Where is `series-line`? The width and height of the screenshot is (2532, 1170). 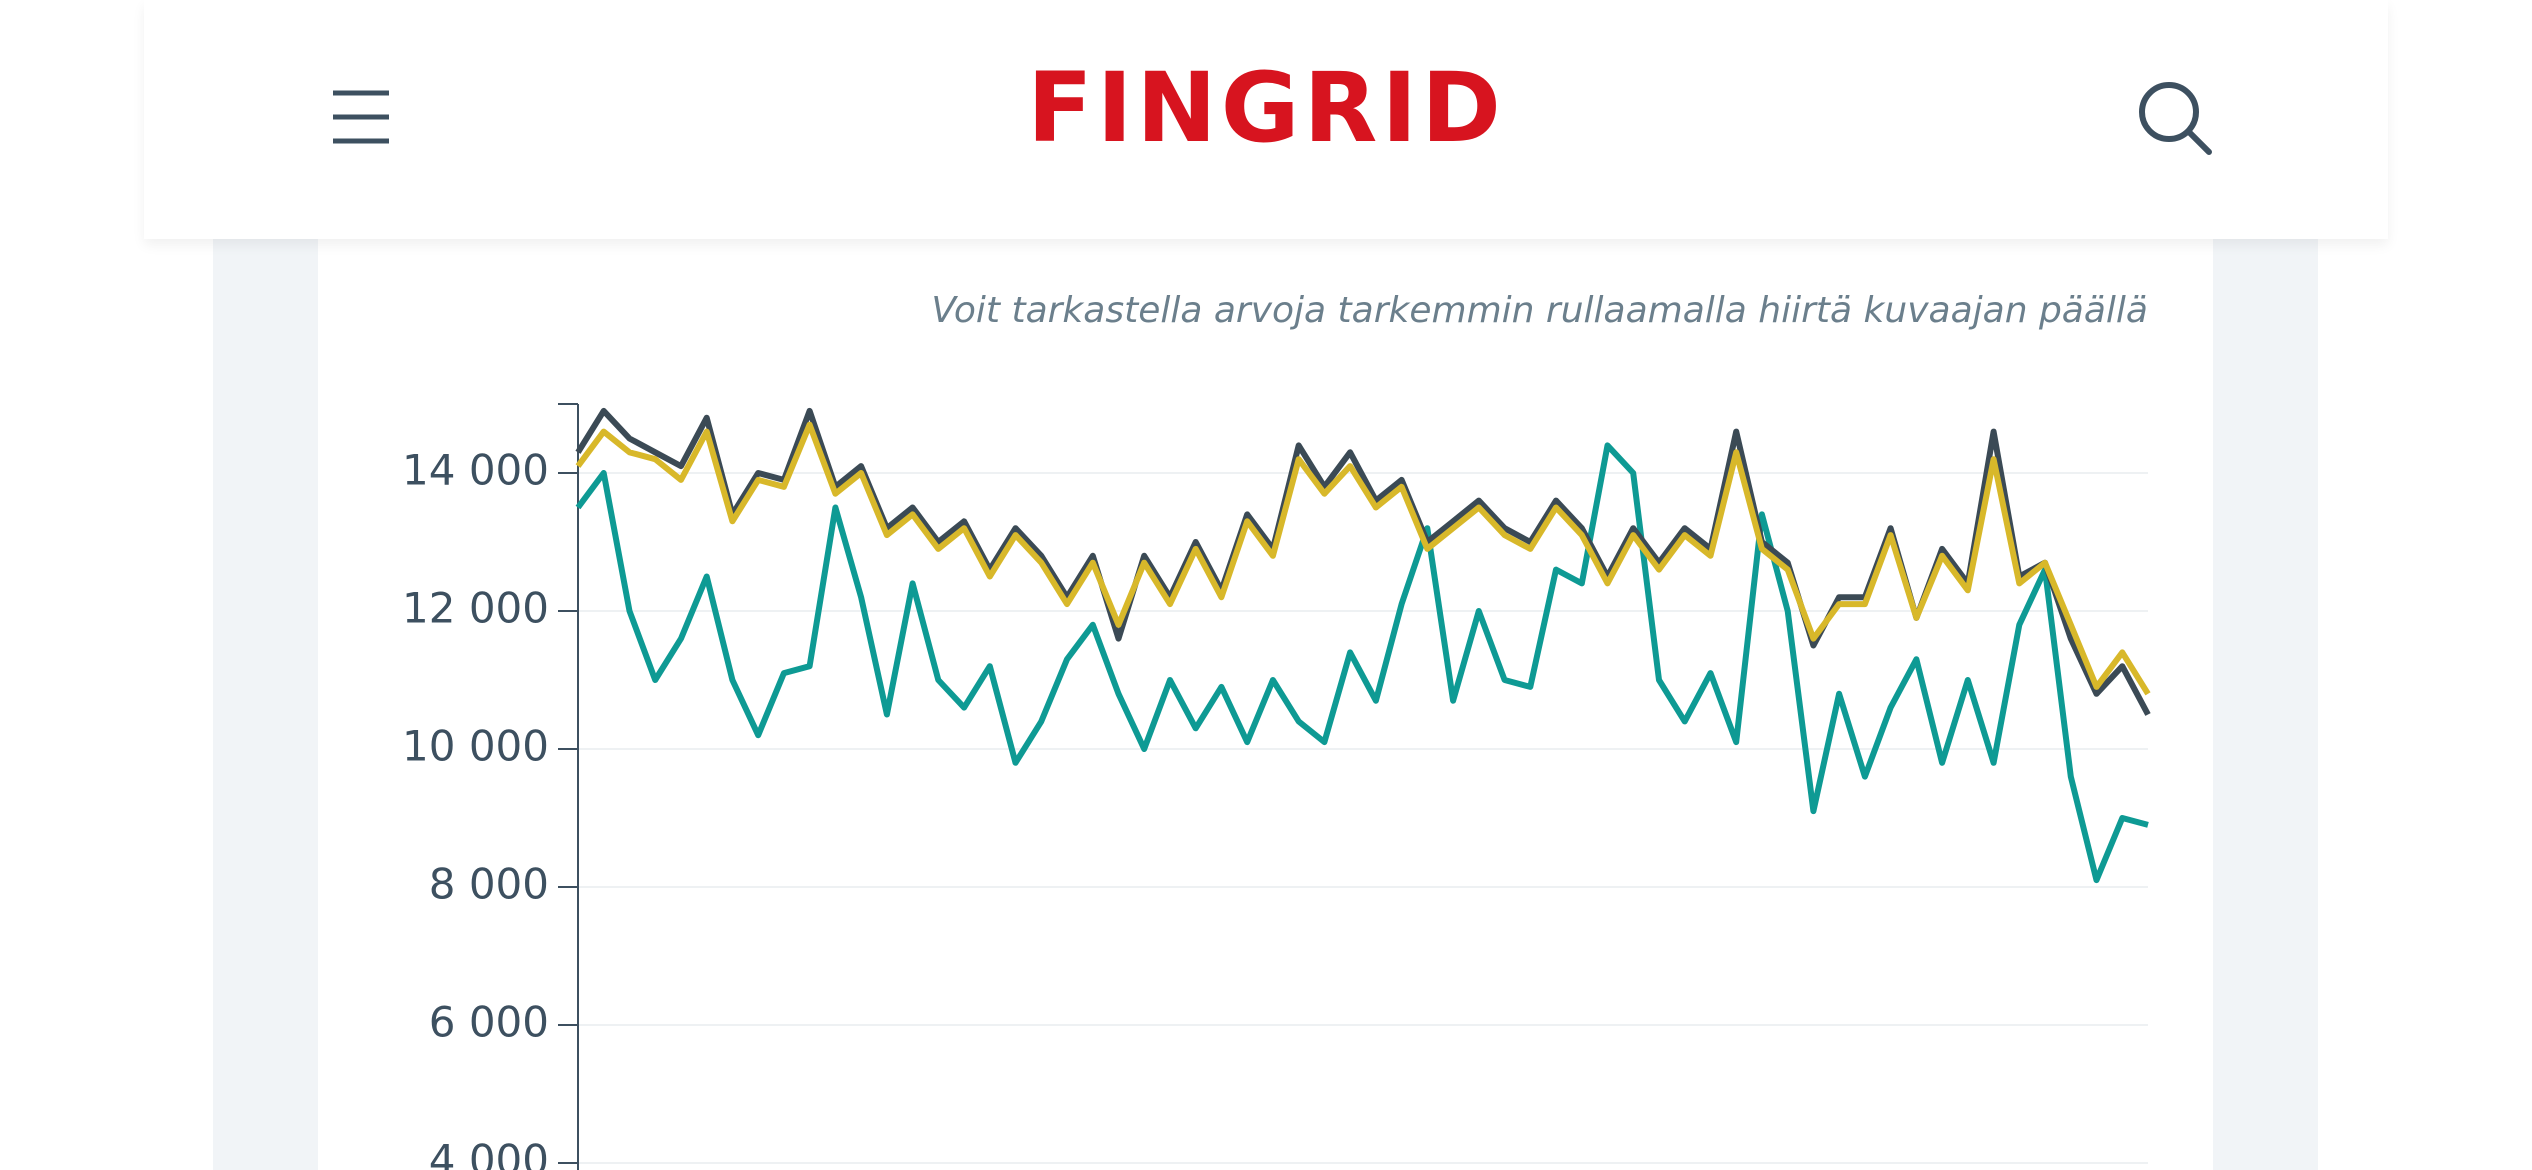 series-line is located at coordinates (1363, 558).